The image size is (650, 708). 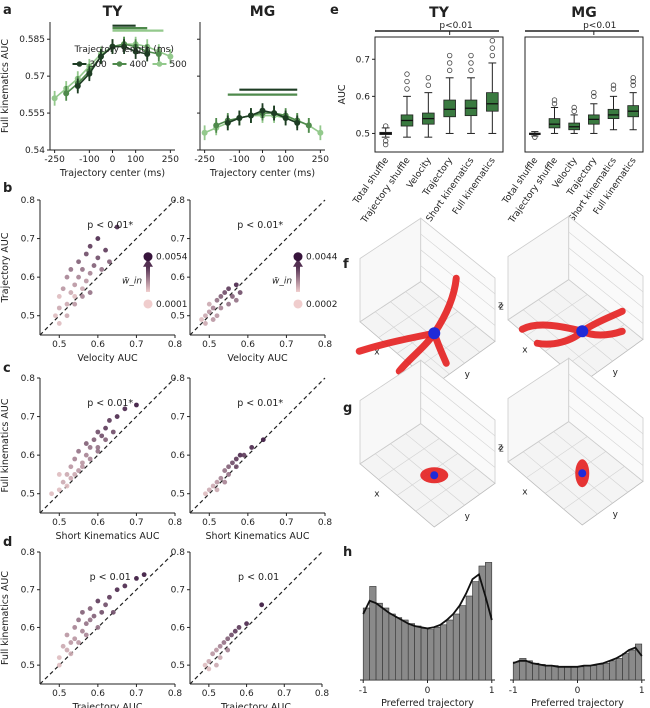 What do you see at coordinates (7, 10) in the screenshot?
I see `panel-label-a: a` at bounding box center [7, 10].